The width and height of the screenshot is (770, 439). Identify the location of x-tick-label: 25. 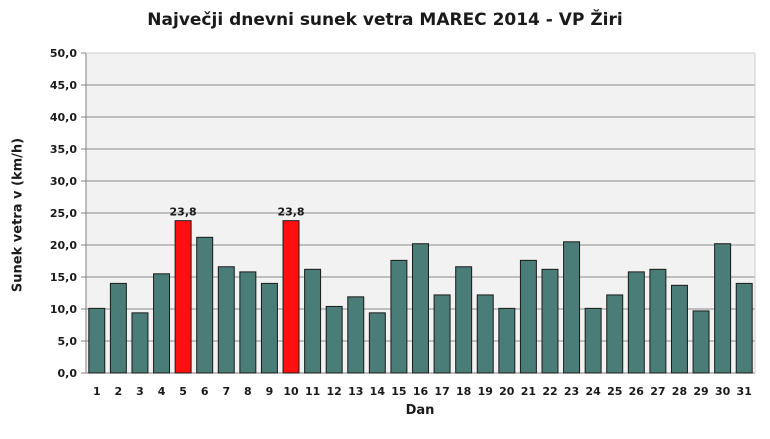
(614, 391).